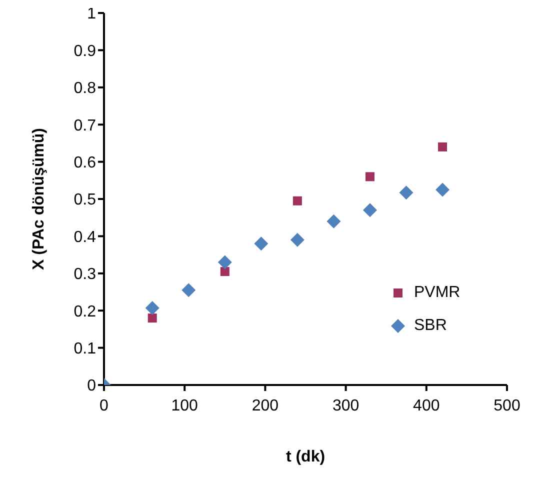 This screenshot has width=535, height=485. I want to click on y-tick-label: 0.6, so click(85, 163).